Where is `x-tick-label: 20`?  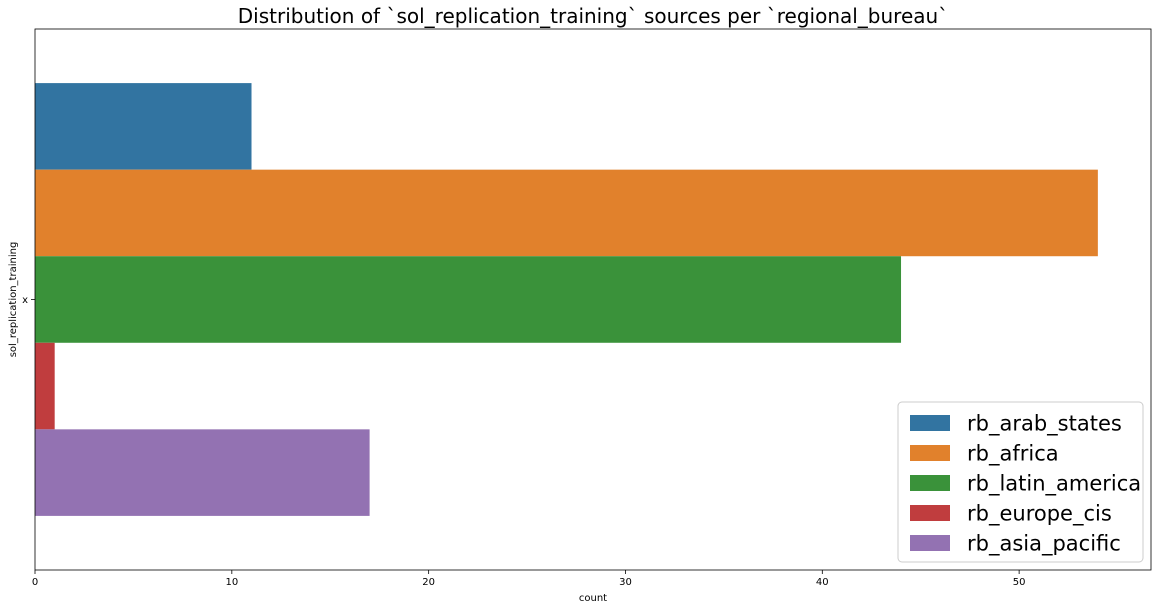 x-tick-label: 20 is located at coordinates (428, 582).